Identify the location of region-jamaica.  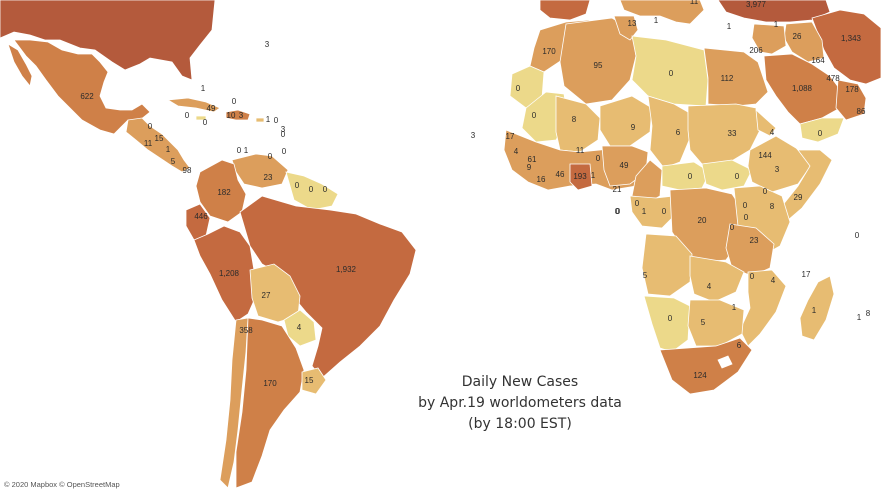
(201, 118).